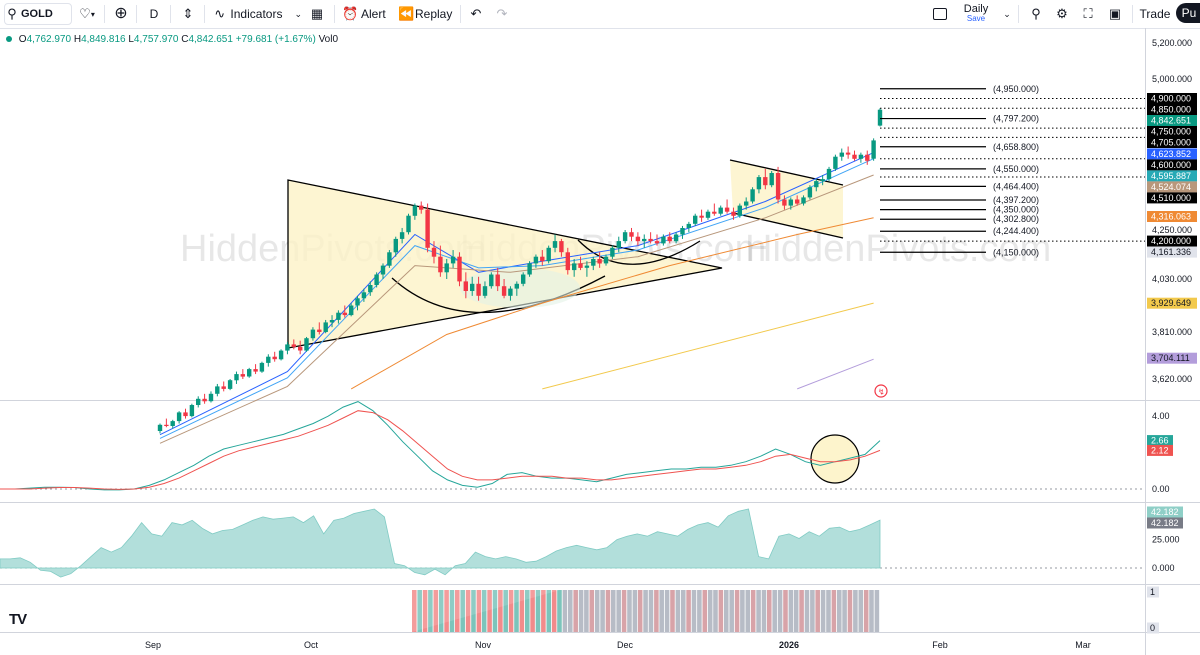 This screenshot has height=655, width=1200. I want to click on interval-label: D, so click(154, 14).